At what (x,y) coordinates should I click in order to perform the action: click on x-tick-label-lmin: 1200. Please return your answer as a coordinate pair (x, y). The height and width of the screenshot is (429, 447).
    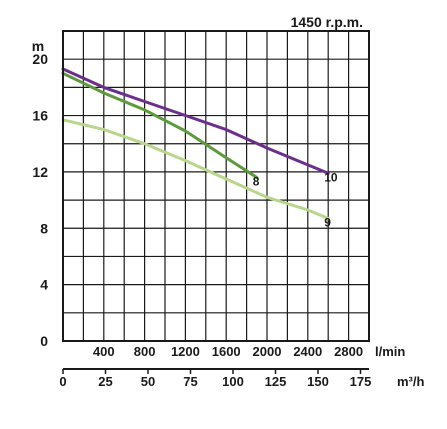
    Looking at the image, I should click on (185, 351).